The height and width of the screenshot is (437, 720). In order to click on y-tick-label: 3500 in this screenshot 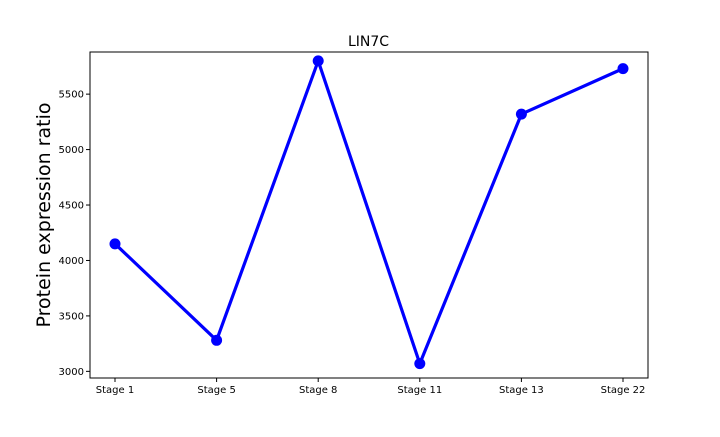, I will do `click(71, 316)`.